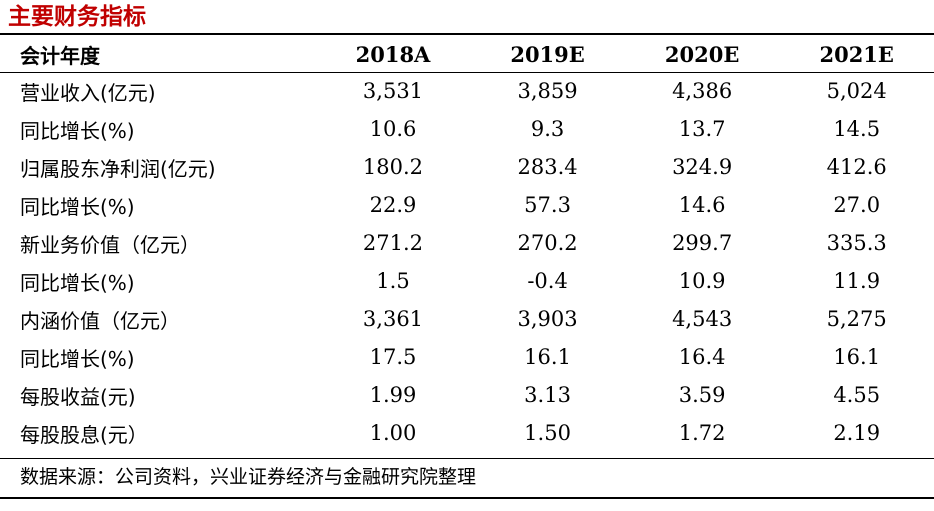 The width and height of the screenshot is (934, 511). I want to click on value-cell: 22.9, so click(393, 205).